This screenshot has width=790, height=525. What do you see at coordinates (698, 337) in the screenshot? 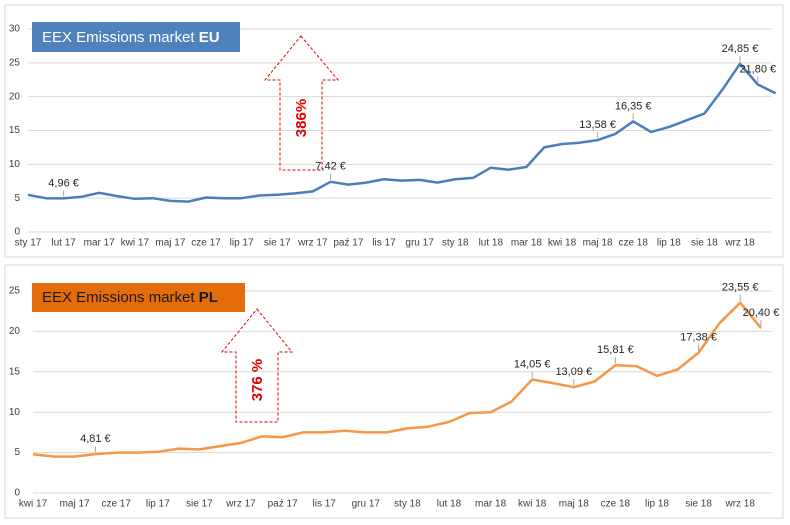
I see `value-label: 17,38 €` at bounding box center [698, 337].